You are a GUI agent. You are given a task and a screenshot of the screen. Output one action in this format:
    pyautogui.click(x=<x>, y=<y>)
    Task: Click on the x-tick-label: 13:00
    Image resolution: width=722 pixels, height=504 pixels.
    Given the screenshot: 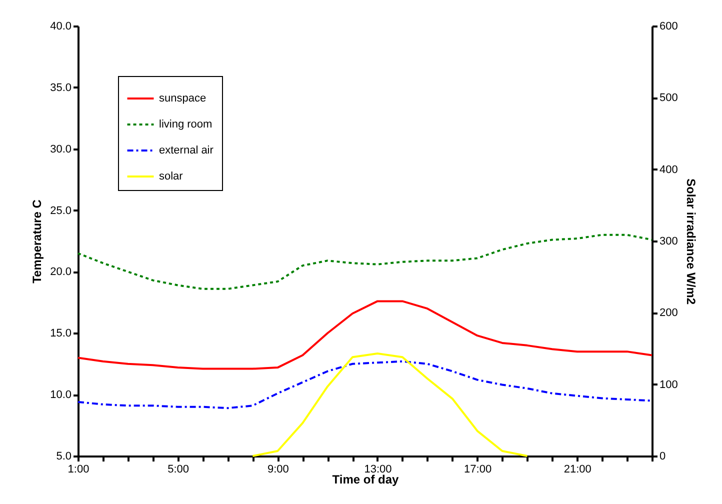 What is the action you would take?
    pyautogui.click(x=378, y=470)
    